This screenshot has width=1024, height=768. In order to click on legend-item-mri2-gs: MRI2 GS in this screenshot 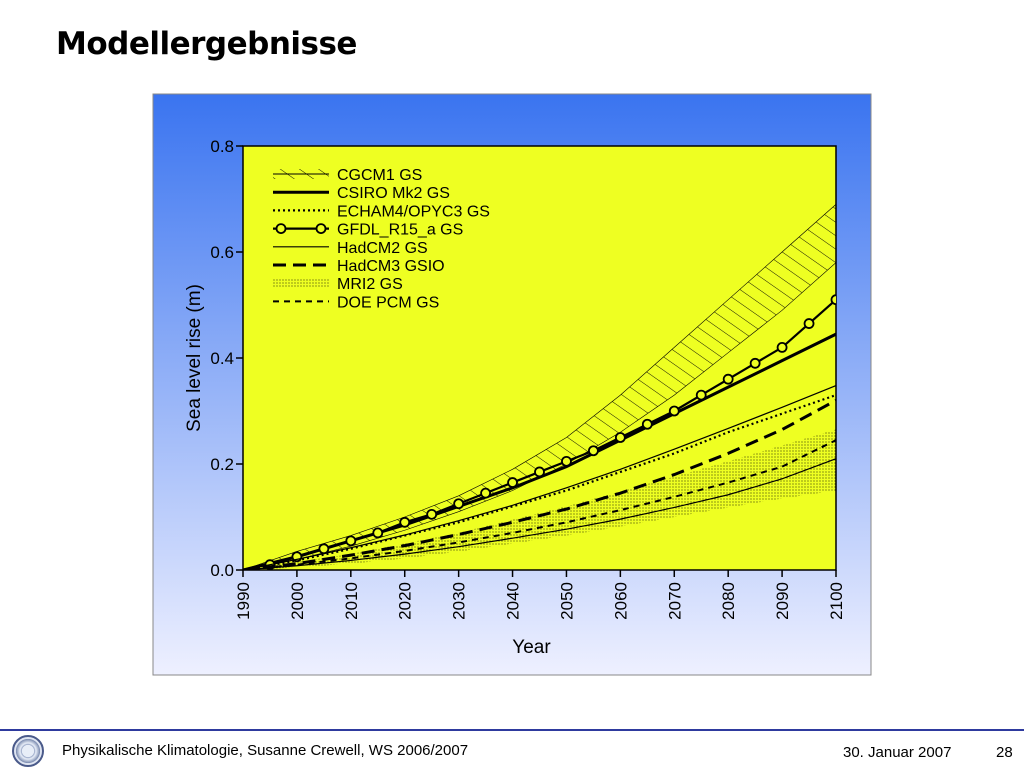, I will do `click(338, 284)`.